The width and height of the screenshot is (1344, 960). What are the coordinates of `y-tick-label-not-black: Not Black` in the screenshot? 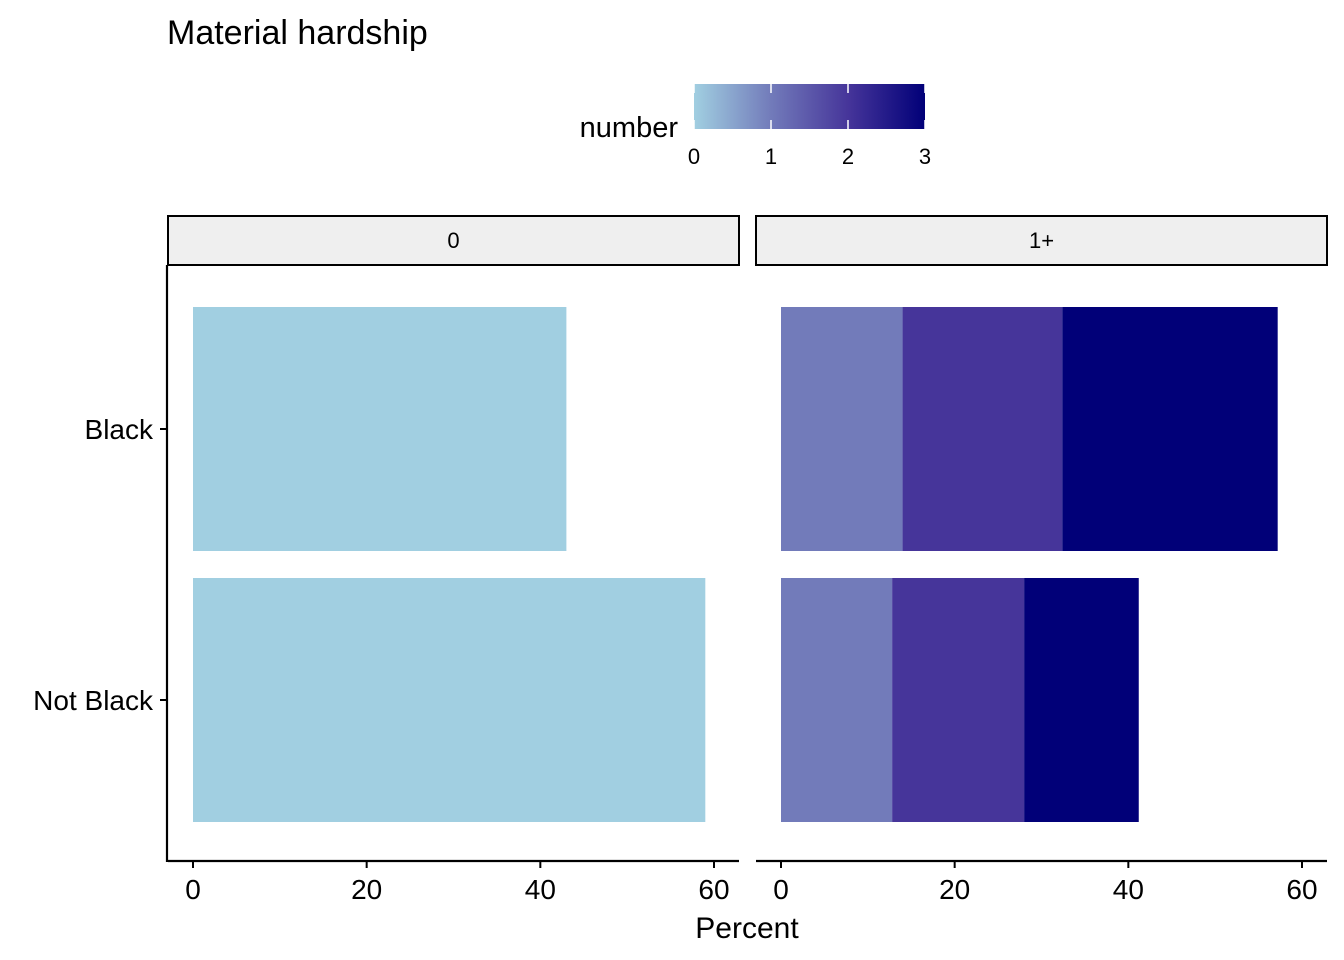 It's located at (93, 700).